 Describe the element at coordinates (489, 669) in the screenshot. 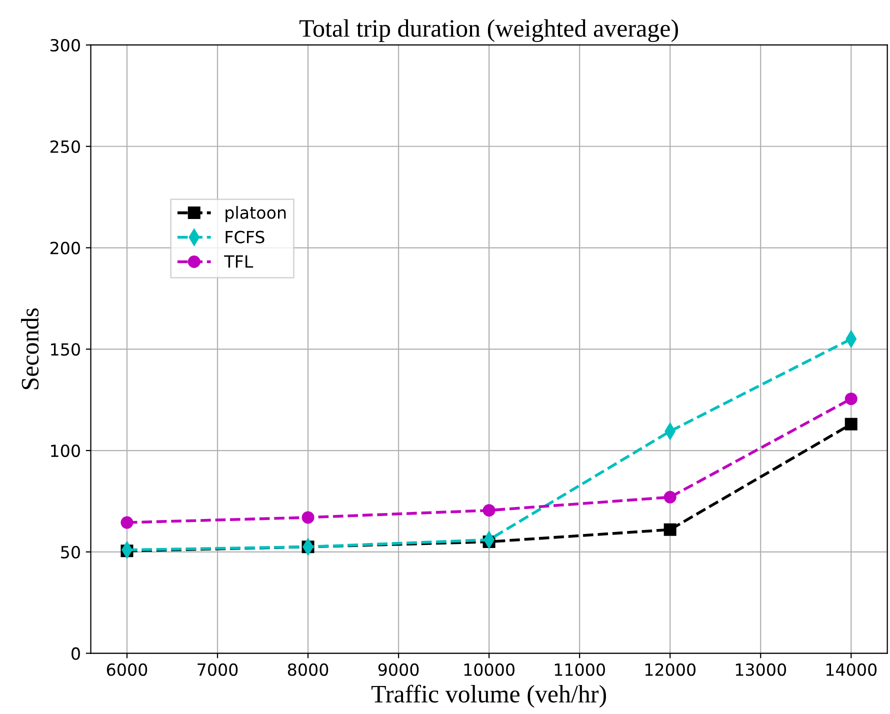

I see `x-tick-label: 10000` at that location.